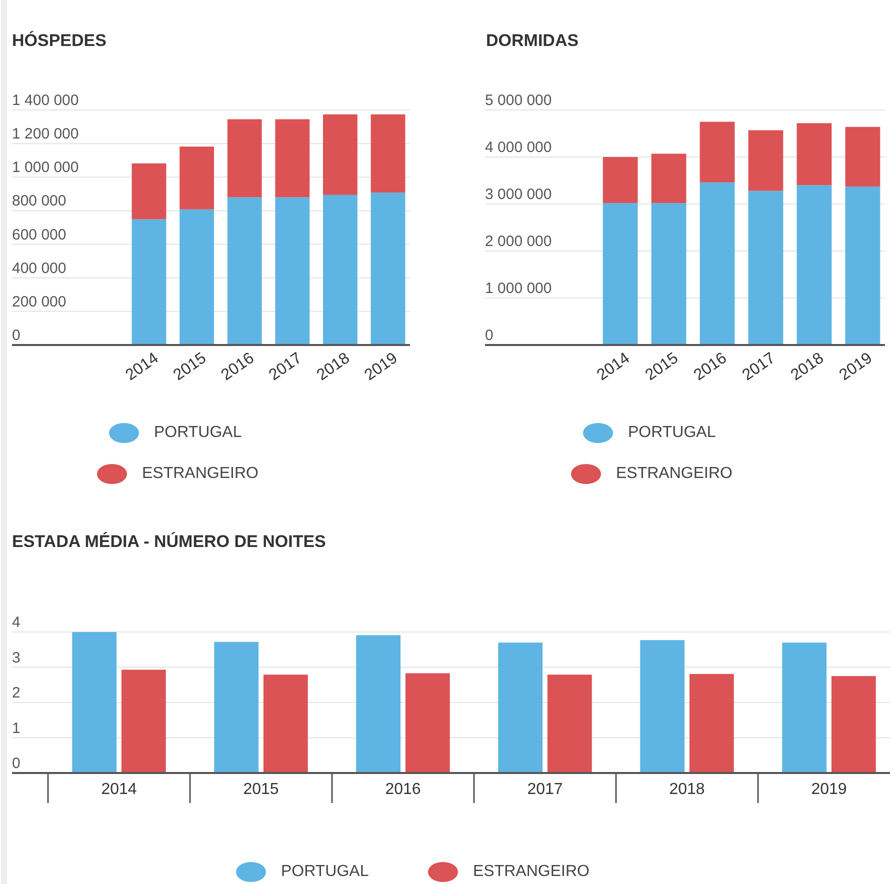 The height and width of the screenshot is (884, 893). I want to click on y-tick-label: 200 000, so click(39, 301).